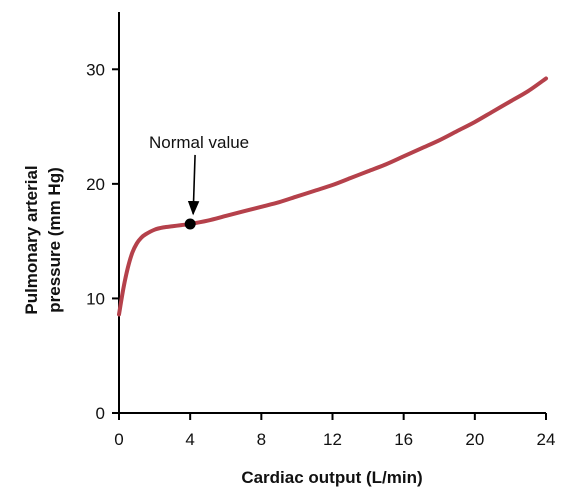  Describe the element at coordinates (95, 184) in the screenshot. I see `y-tick-label: 20` at that location.